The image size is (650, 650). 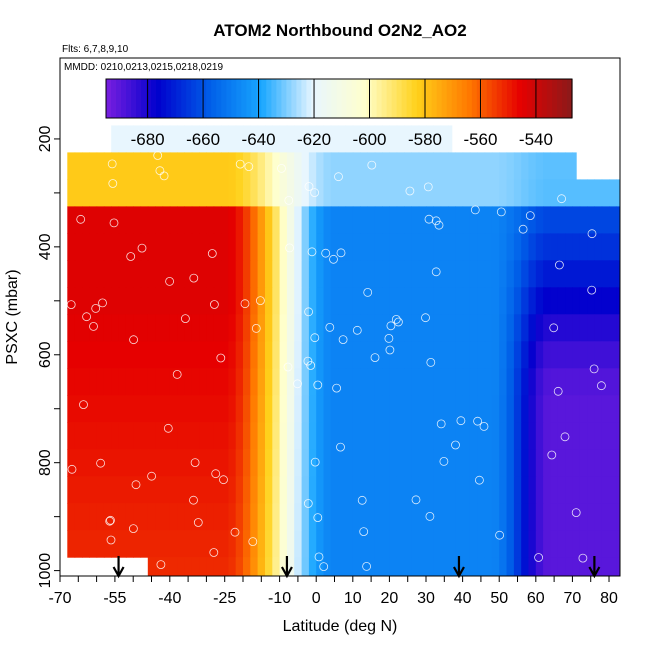 What do you see at coordinates (480, 139) in the screenshot?
I see `colorbar-tick-label: -560` at bounding box center [480, 139].